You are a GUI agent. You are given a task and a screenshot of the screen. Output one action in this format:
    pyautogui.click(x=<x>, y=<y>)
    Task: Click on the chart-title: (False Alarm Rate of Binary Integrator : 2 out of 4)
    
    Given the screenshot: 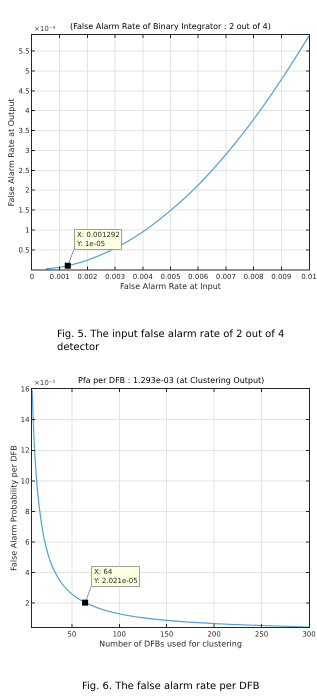 What is the action you would take?
    pyautogui.click(x=170, y=26)
    